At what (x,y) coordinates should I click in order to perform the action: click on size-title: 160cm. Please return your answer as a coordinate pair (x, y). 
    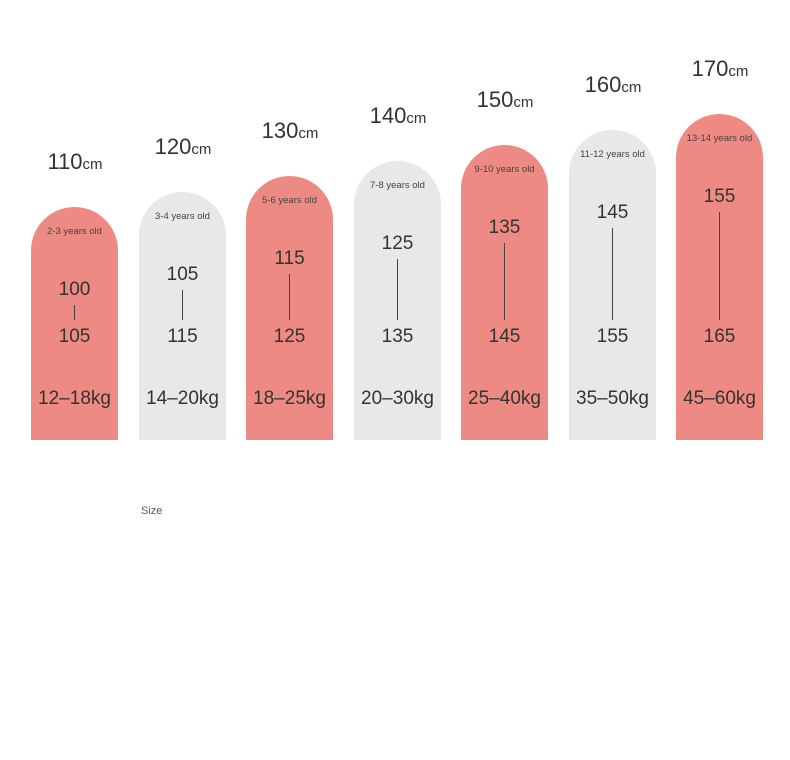
    Looking at the image, I should click on (613, 85).